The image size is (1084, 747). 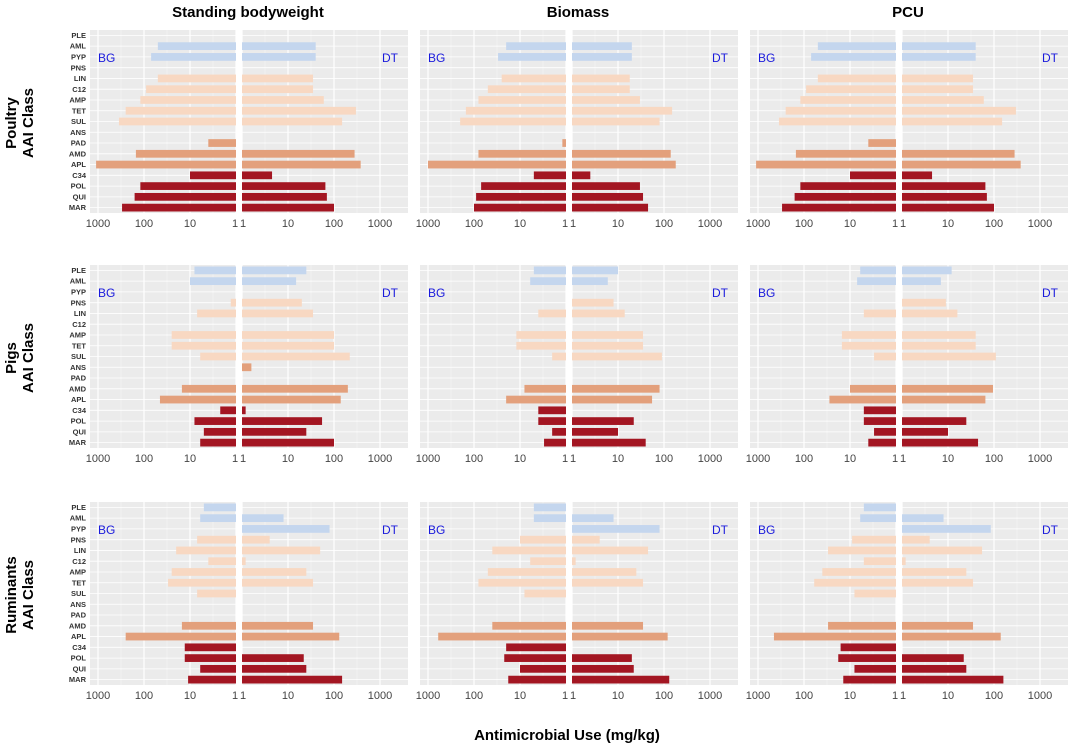 What do you see at coordinates (79, 143) in the screenshot?
I see `y-tick-label-pad: PAD` at bounding box center [79, 143].